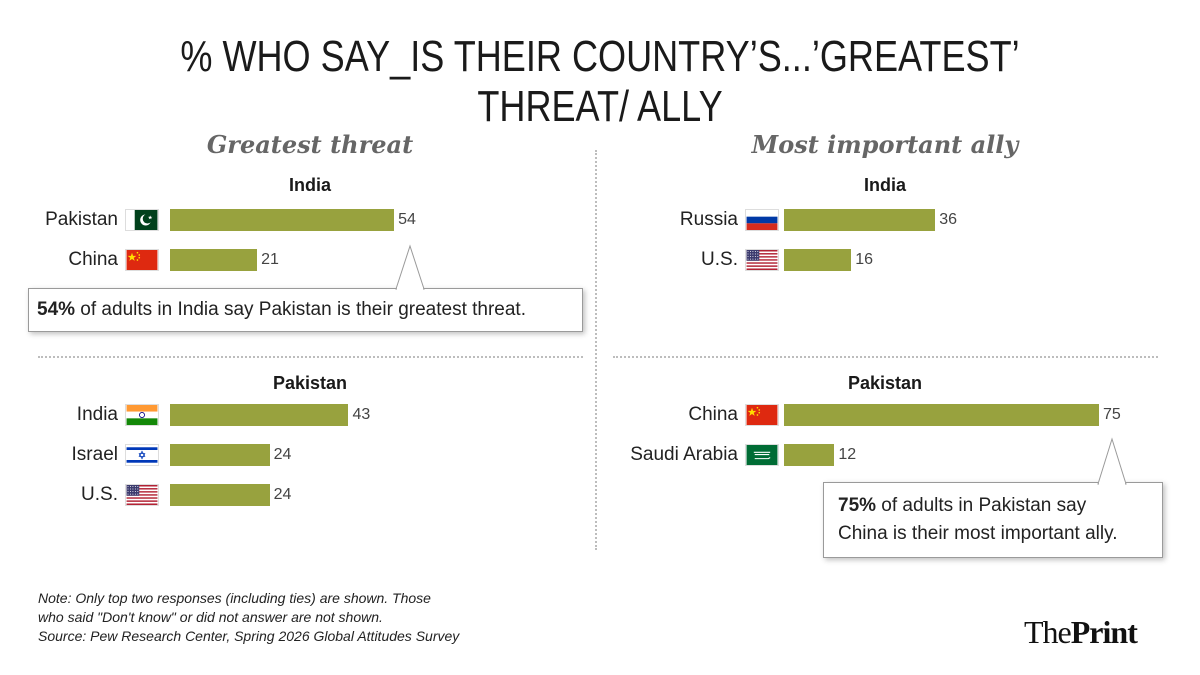 The height and width of the screenshot is (675, 1200). I want to click on threat-india-bar-pakistan, so click(282, 220).